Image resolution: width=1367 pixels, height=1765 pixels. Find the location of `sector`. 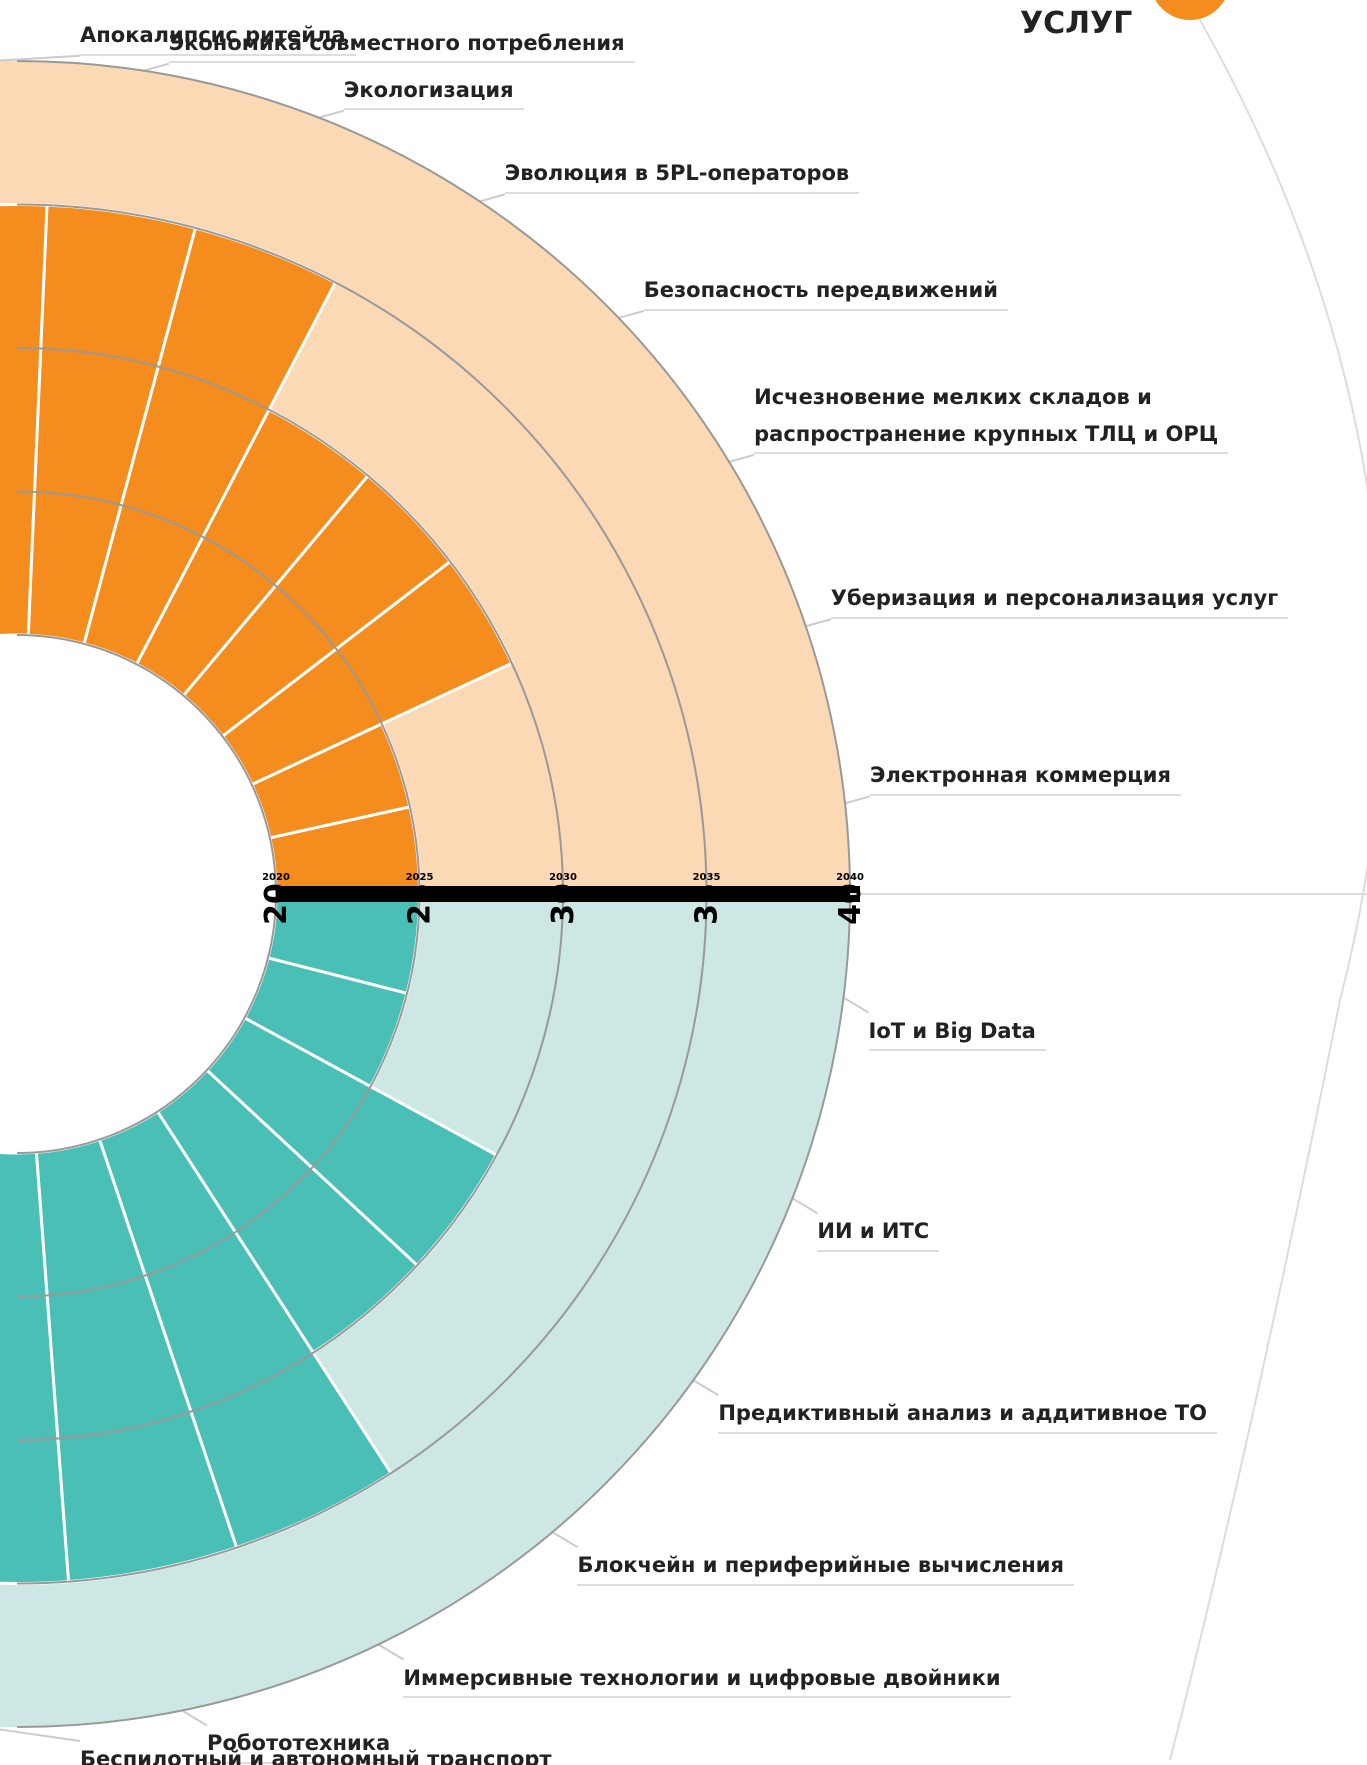

sector is located at coordinates (24, 420).